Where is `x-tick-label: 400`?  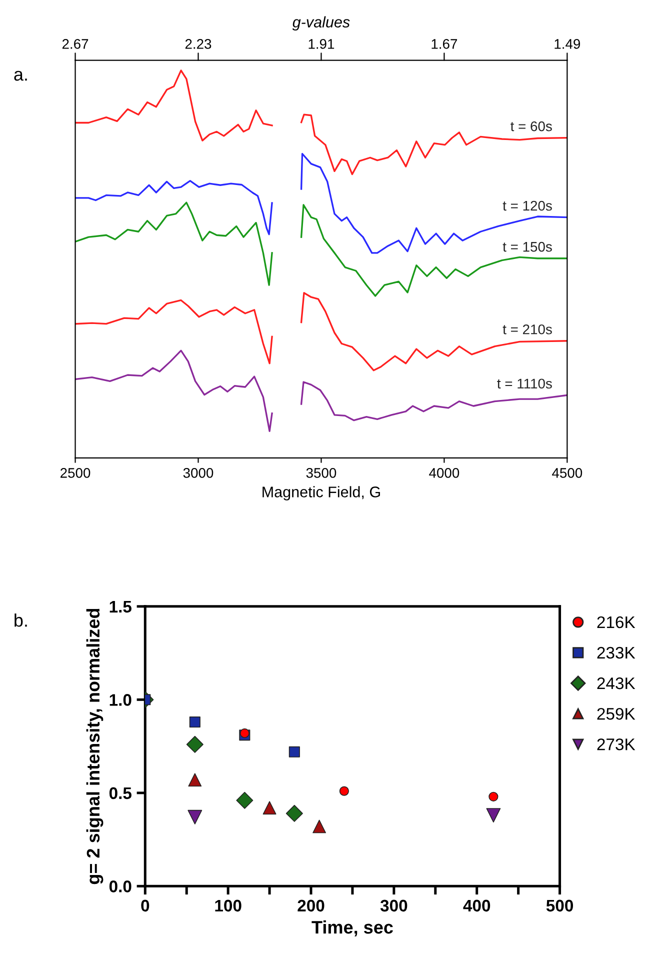
x-tick-label: 400 is located at coordinates (476, 906).